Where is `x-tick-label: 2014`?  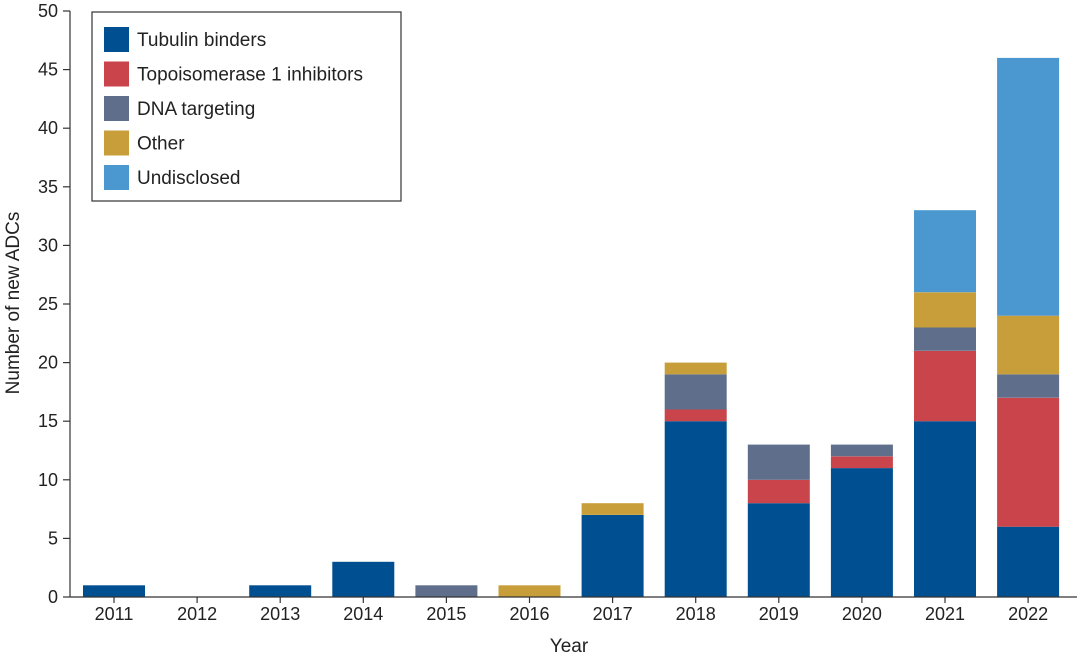 x-tick-label: 2014 is located at coordinates (363, 614).